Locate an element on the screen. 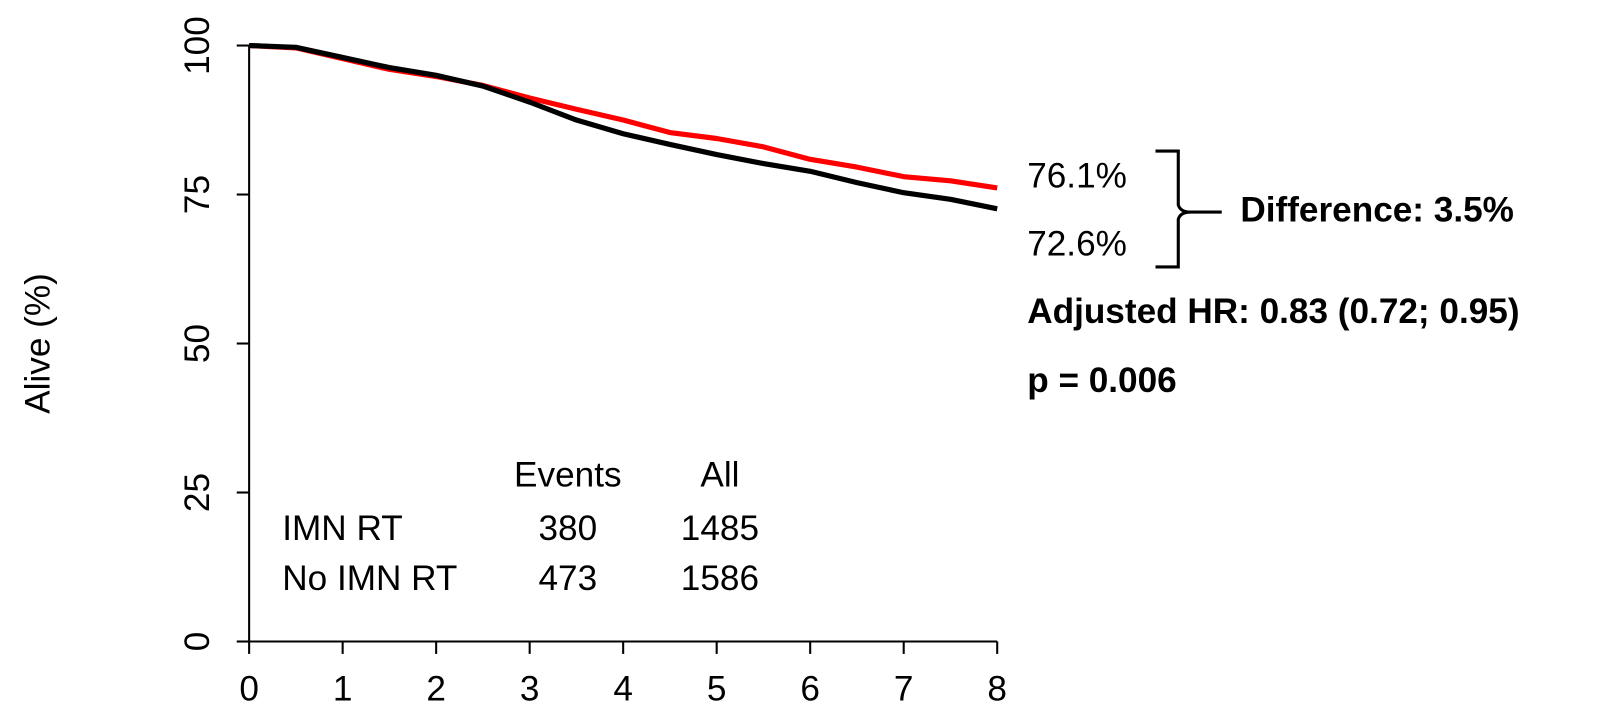  x-tick-label: 7 is located at coordinates (904, 688).